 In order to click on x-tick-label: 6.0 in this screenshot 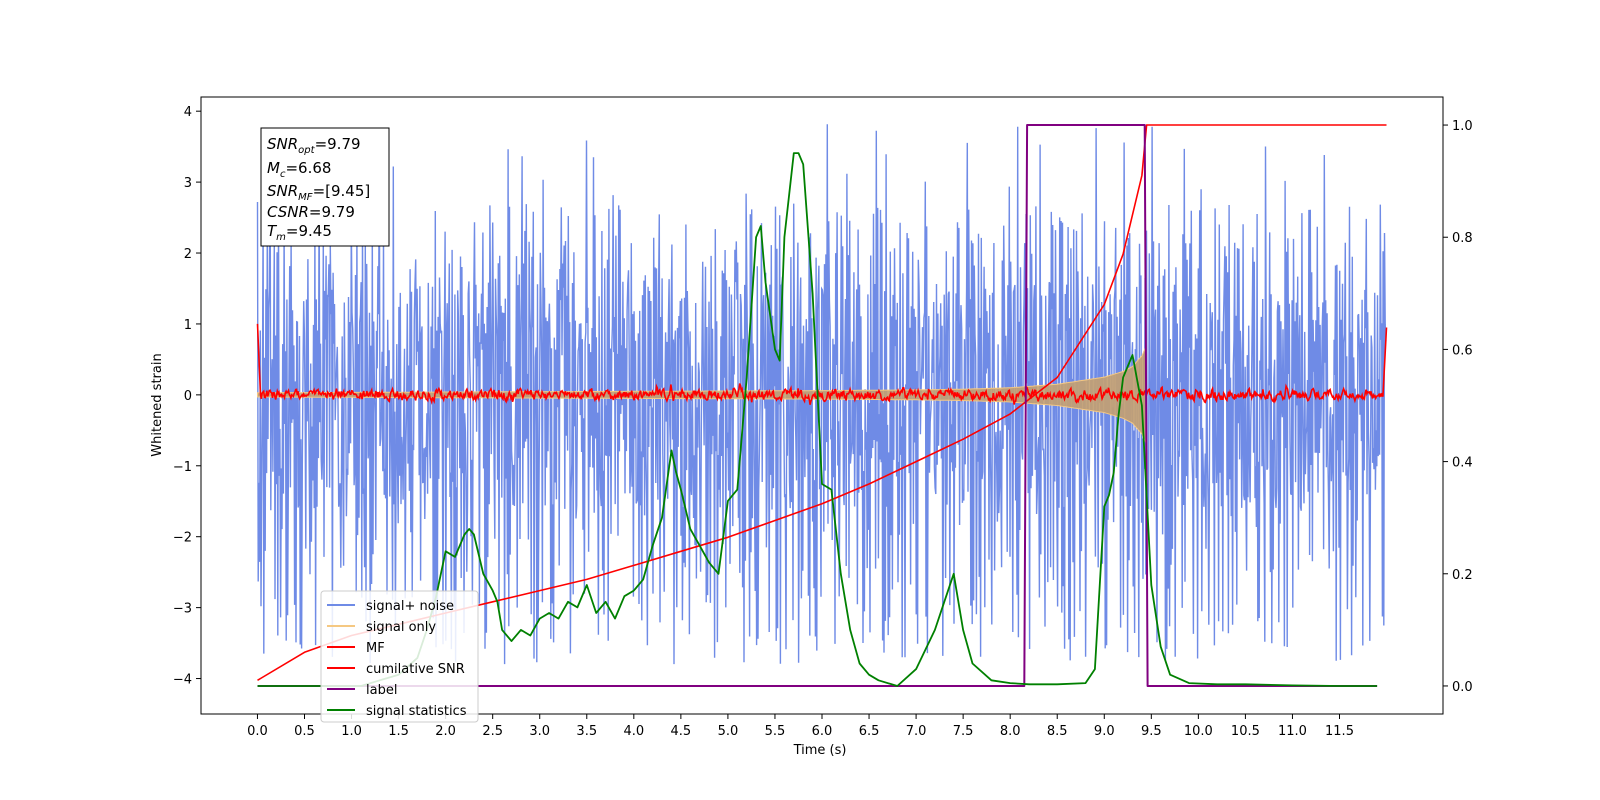, I will do `click(822, 731)`.